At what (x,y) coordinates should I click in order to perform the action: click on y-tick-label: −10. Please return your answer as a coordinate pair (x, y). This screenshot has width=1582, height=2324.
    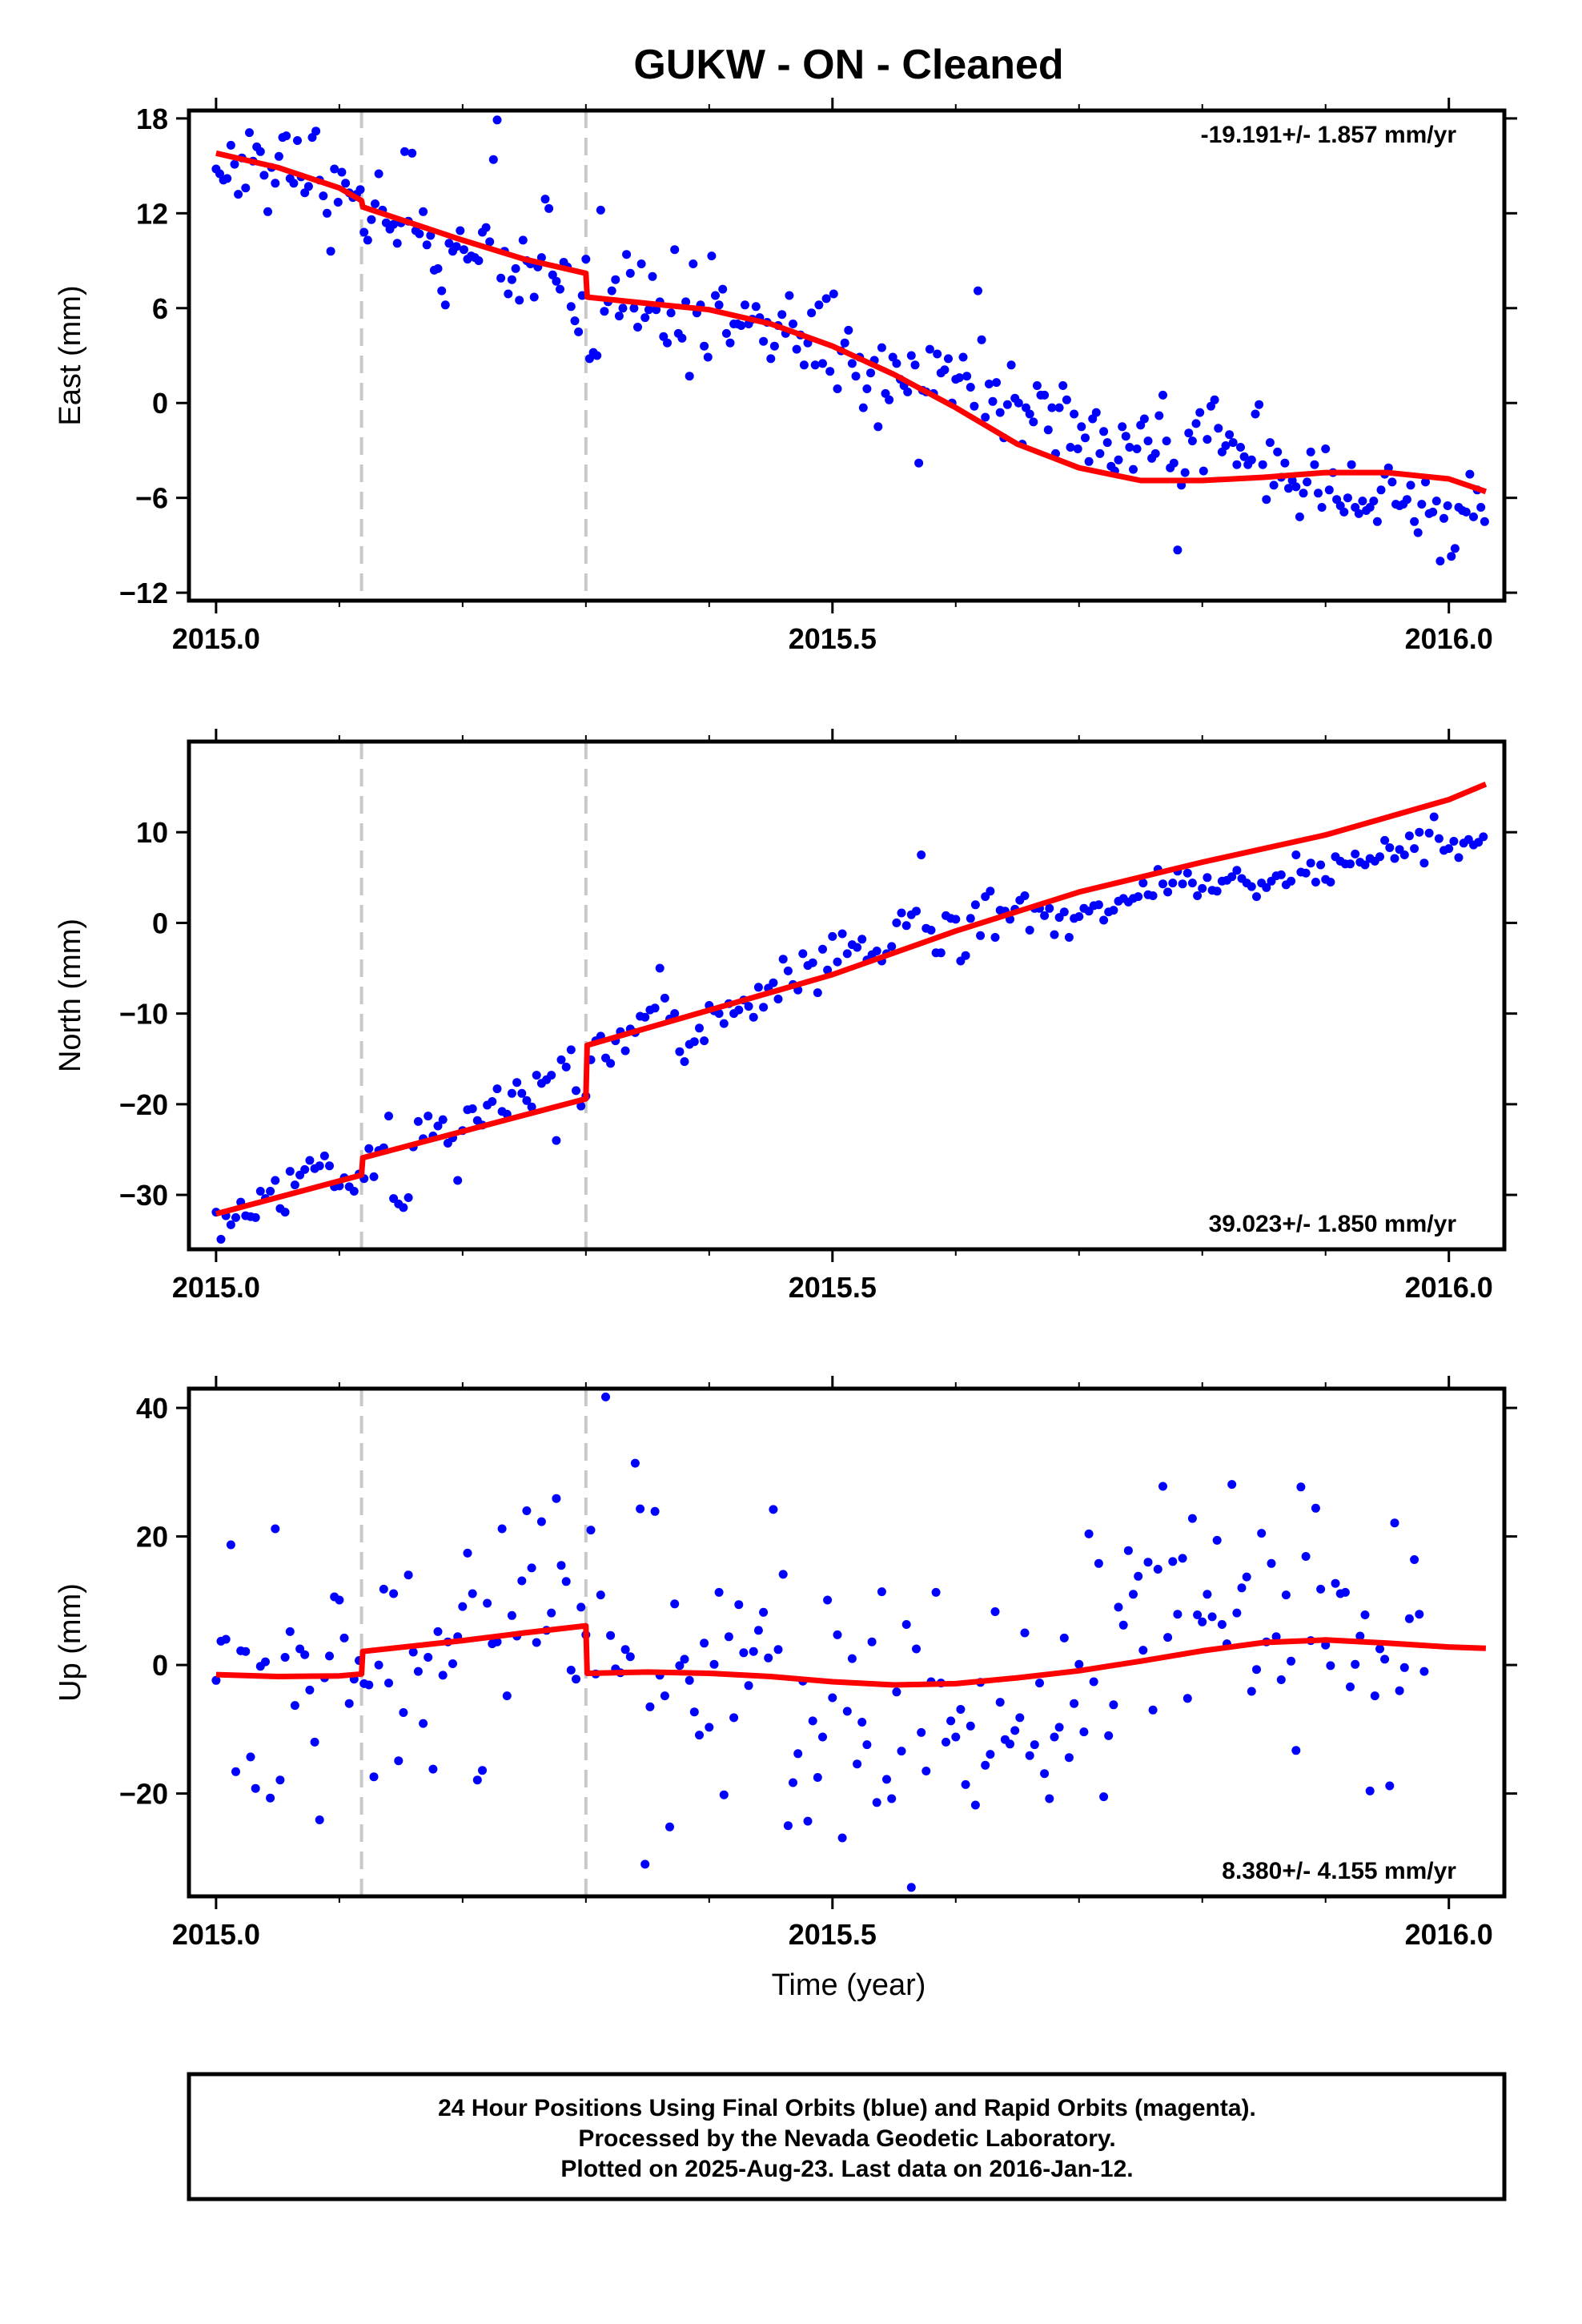
    Looking at the image, I should click on (144, 1015).